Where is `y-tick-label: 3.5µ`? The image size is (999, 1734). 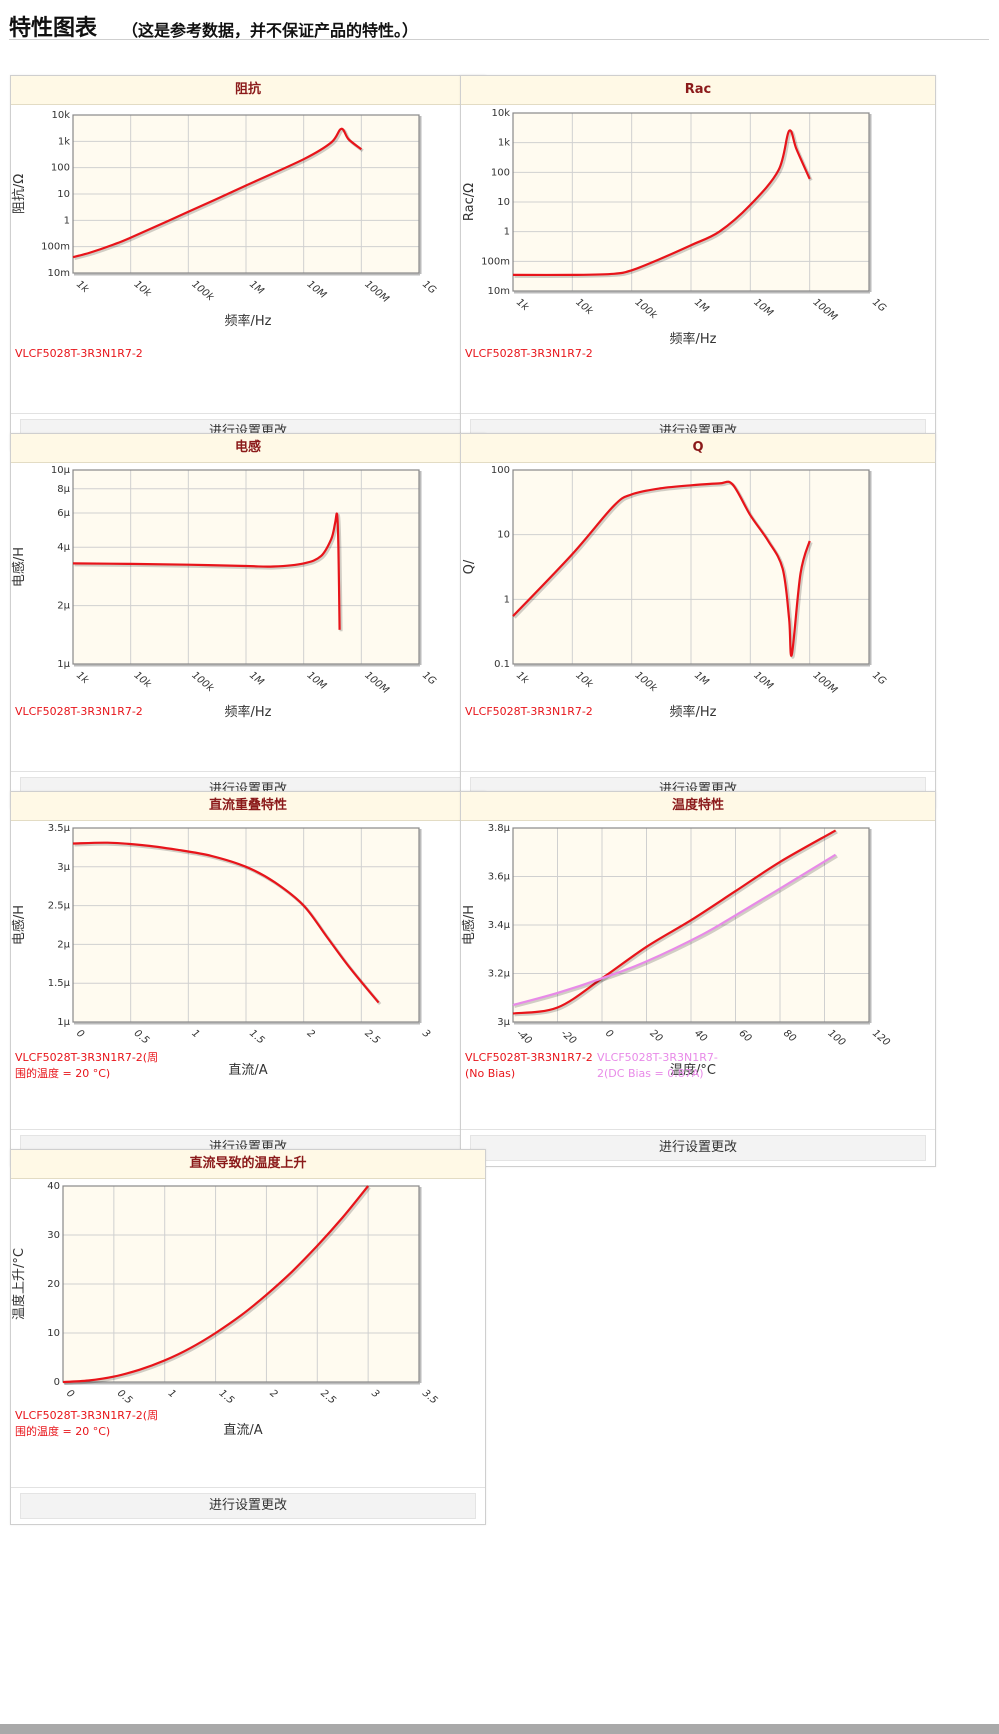 y-tick-label: 3.5µ is located at coordinates (59, 828).